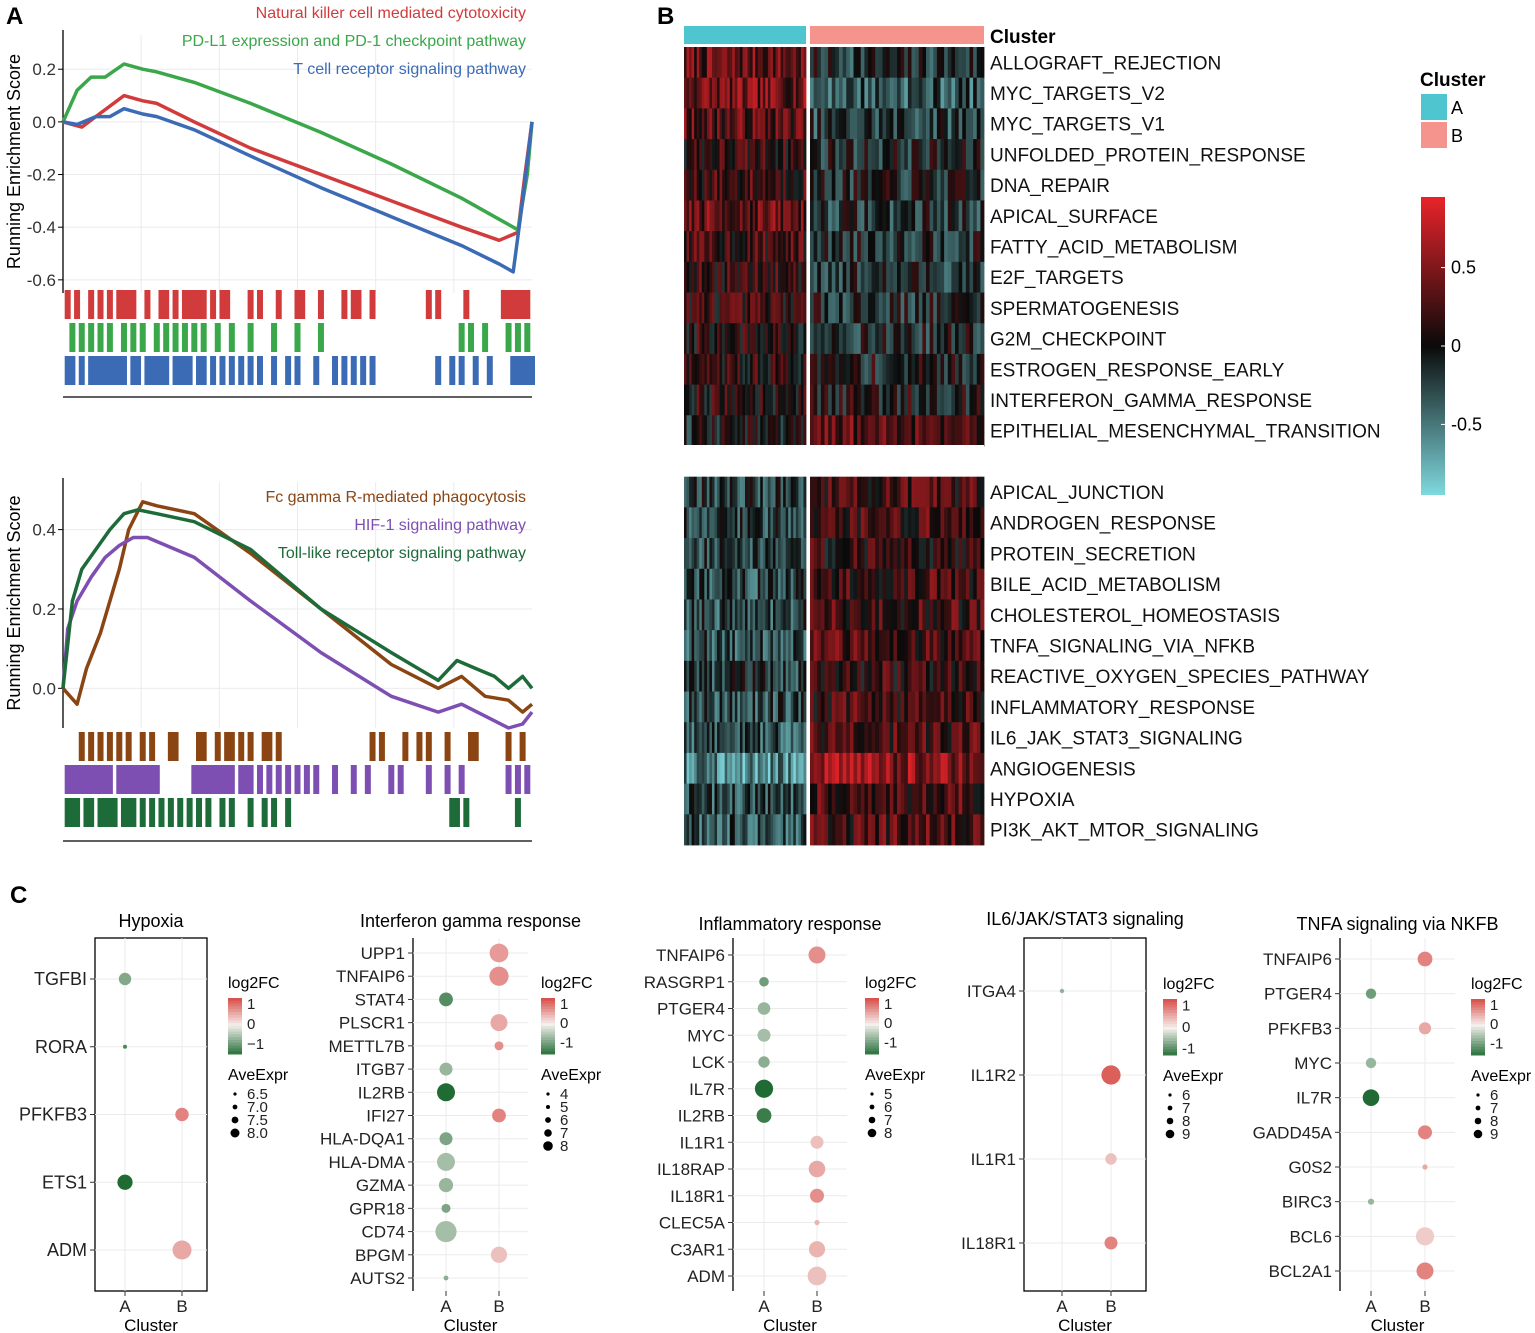 The height and width of the screenshot is (1333, 1535). I want to click on dot-bpgm, so click(499, 1254).